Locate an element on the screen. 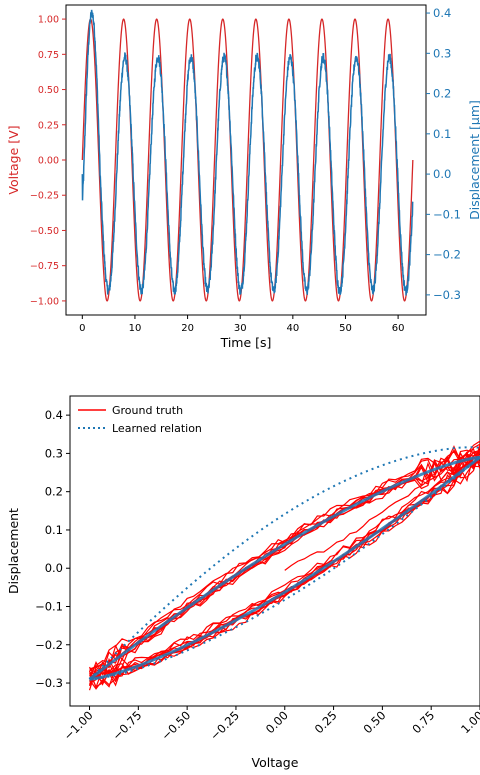  legend-label-learned: Learned relation is located at coordinates (157, 428).